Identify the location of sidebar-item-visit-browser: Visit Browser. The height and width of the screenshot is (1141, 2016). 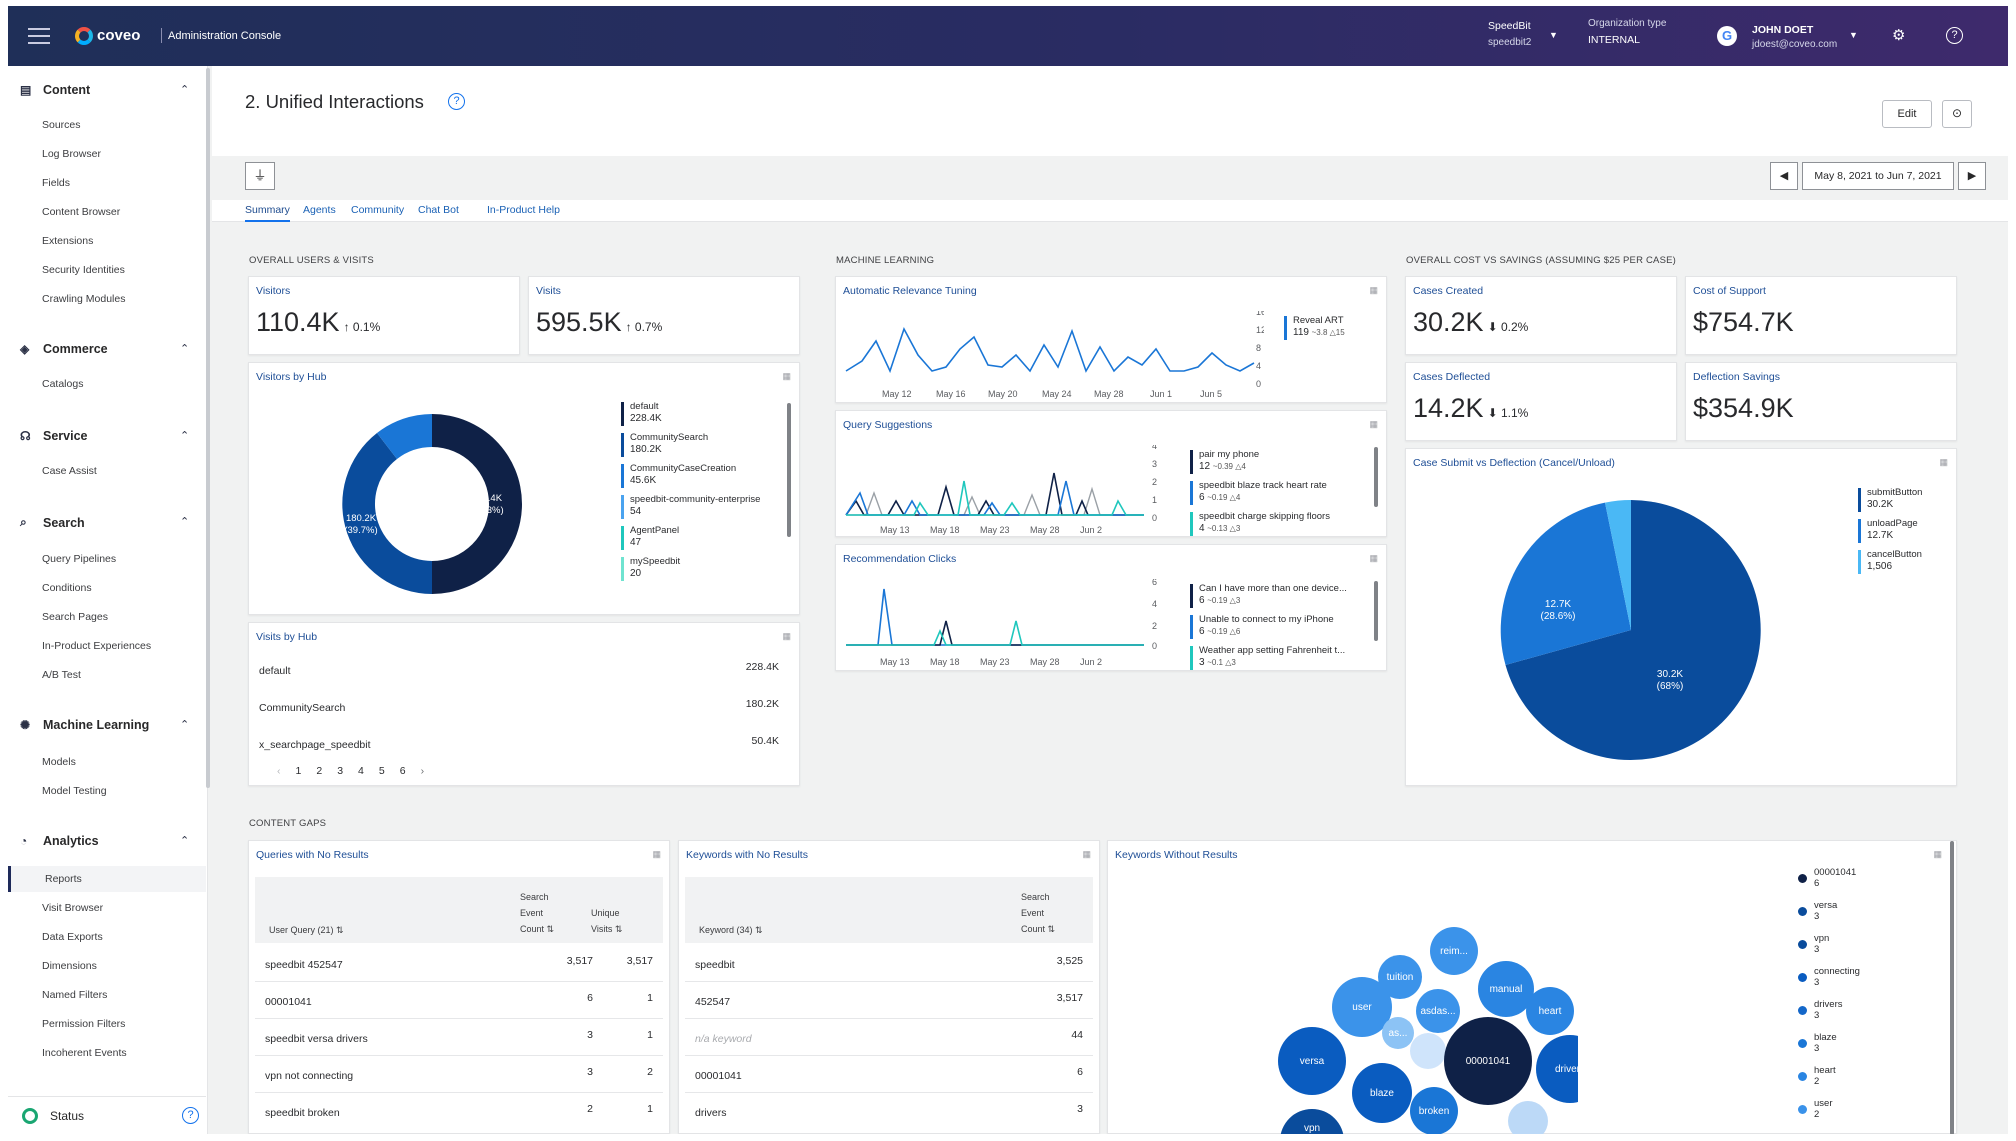
(73, 908).